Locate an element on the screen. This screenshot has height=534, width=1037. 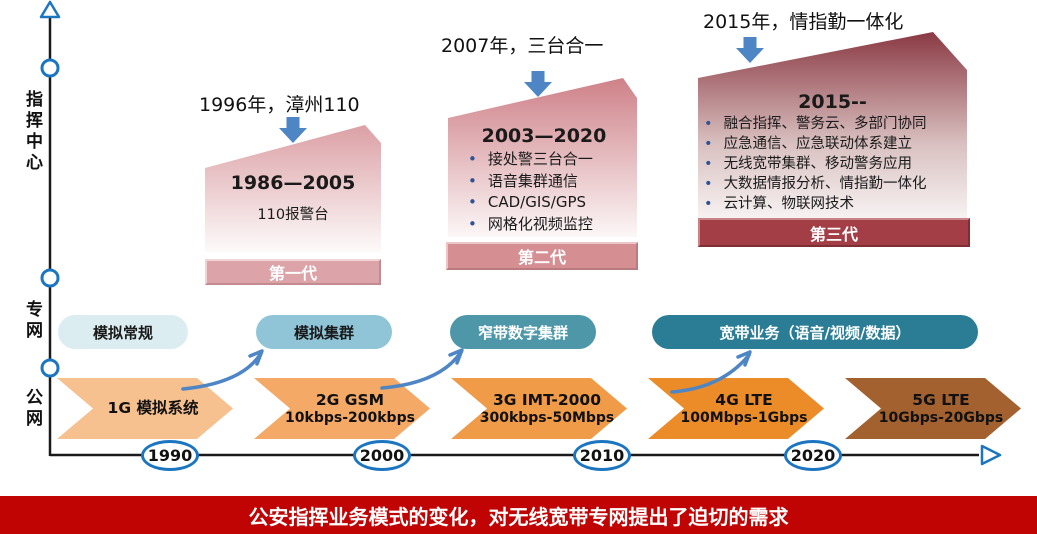
gen1-down-arrow-icon is located at coordinates (293, 130).